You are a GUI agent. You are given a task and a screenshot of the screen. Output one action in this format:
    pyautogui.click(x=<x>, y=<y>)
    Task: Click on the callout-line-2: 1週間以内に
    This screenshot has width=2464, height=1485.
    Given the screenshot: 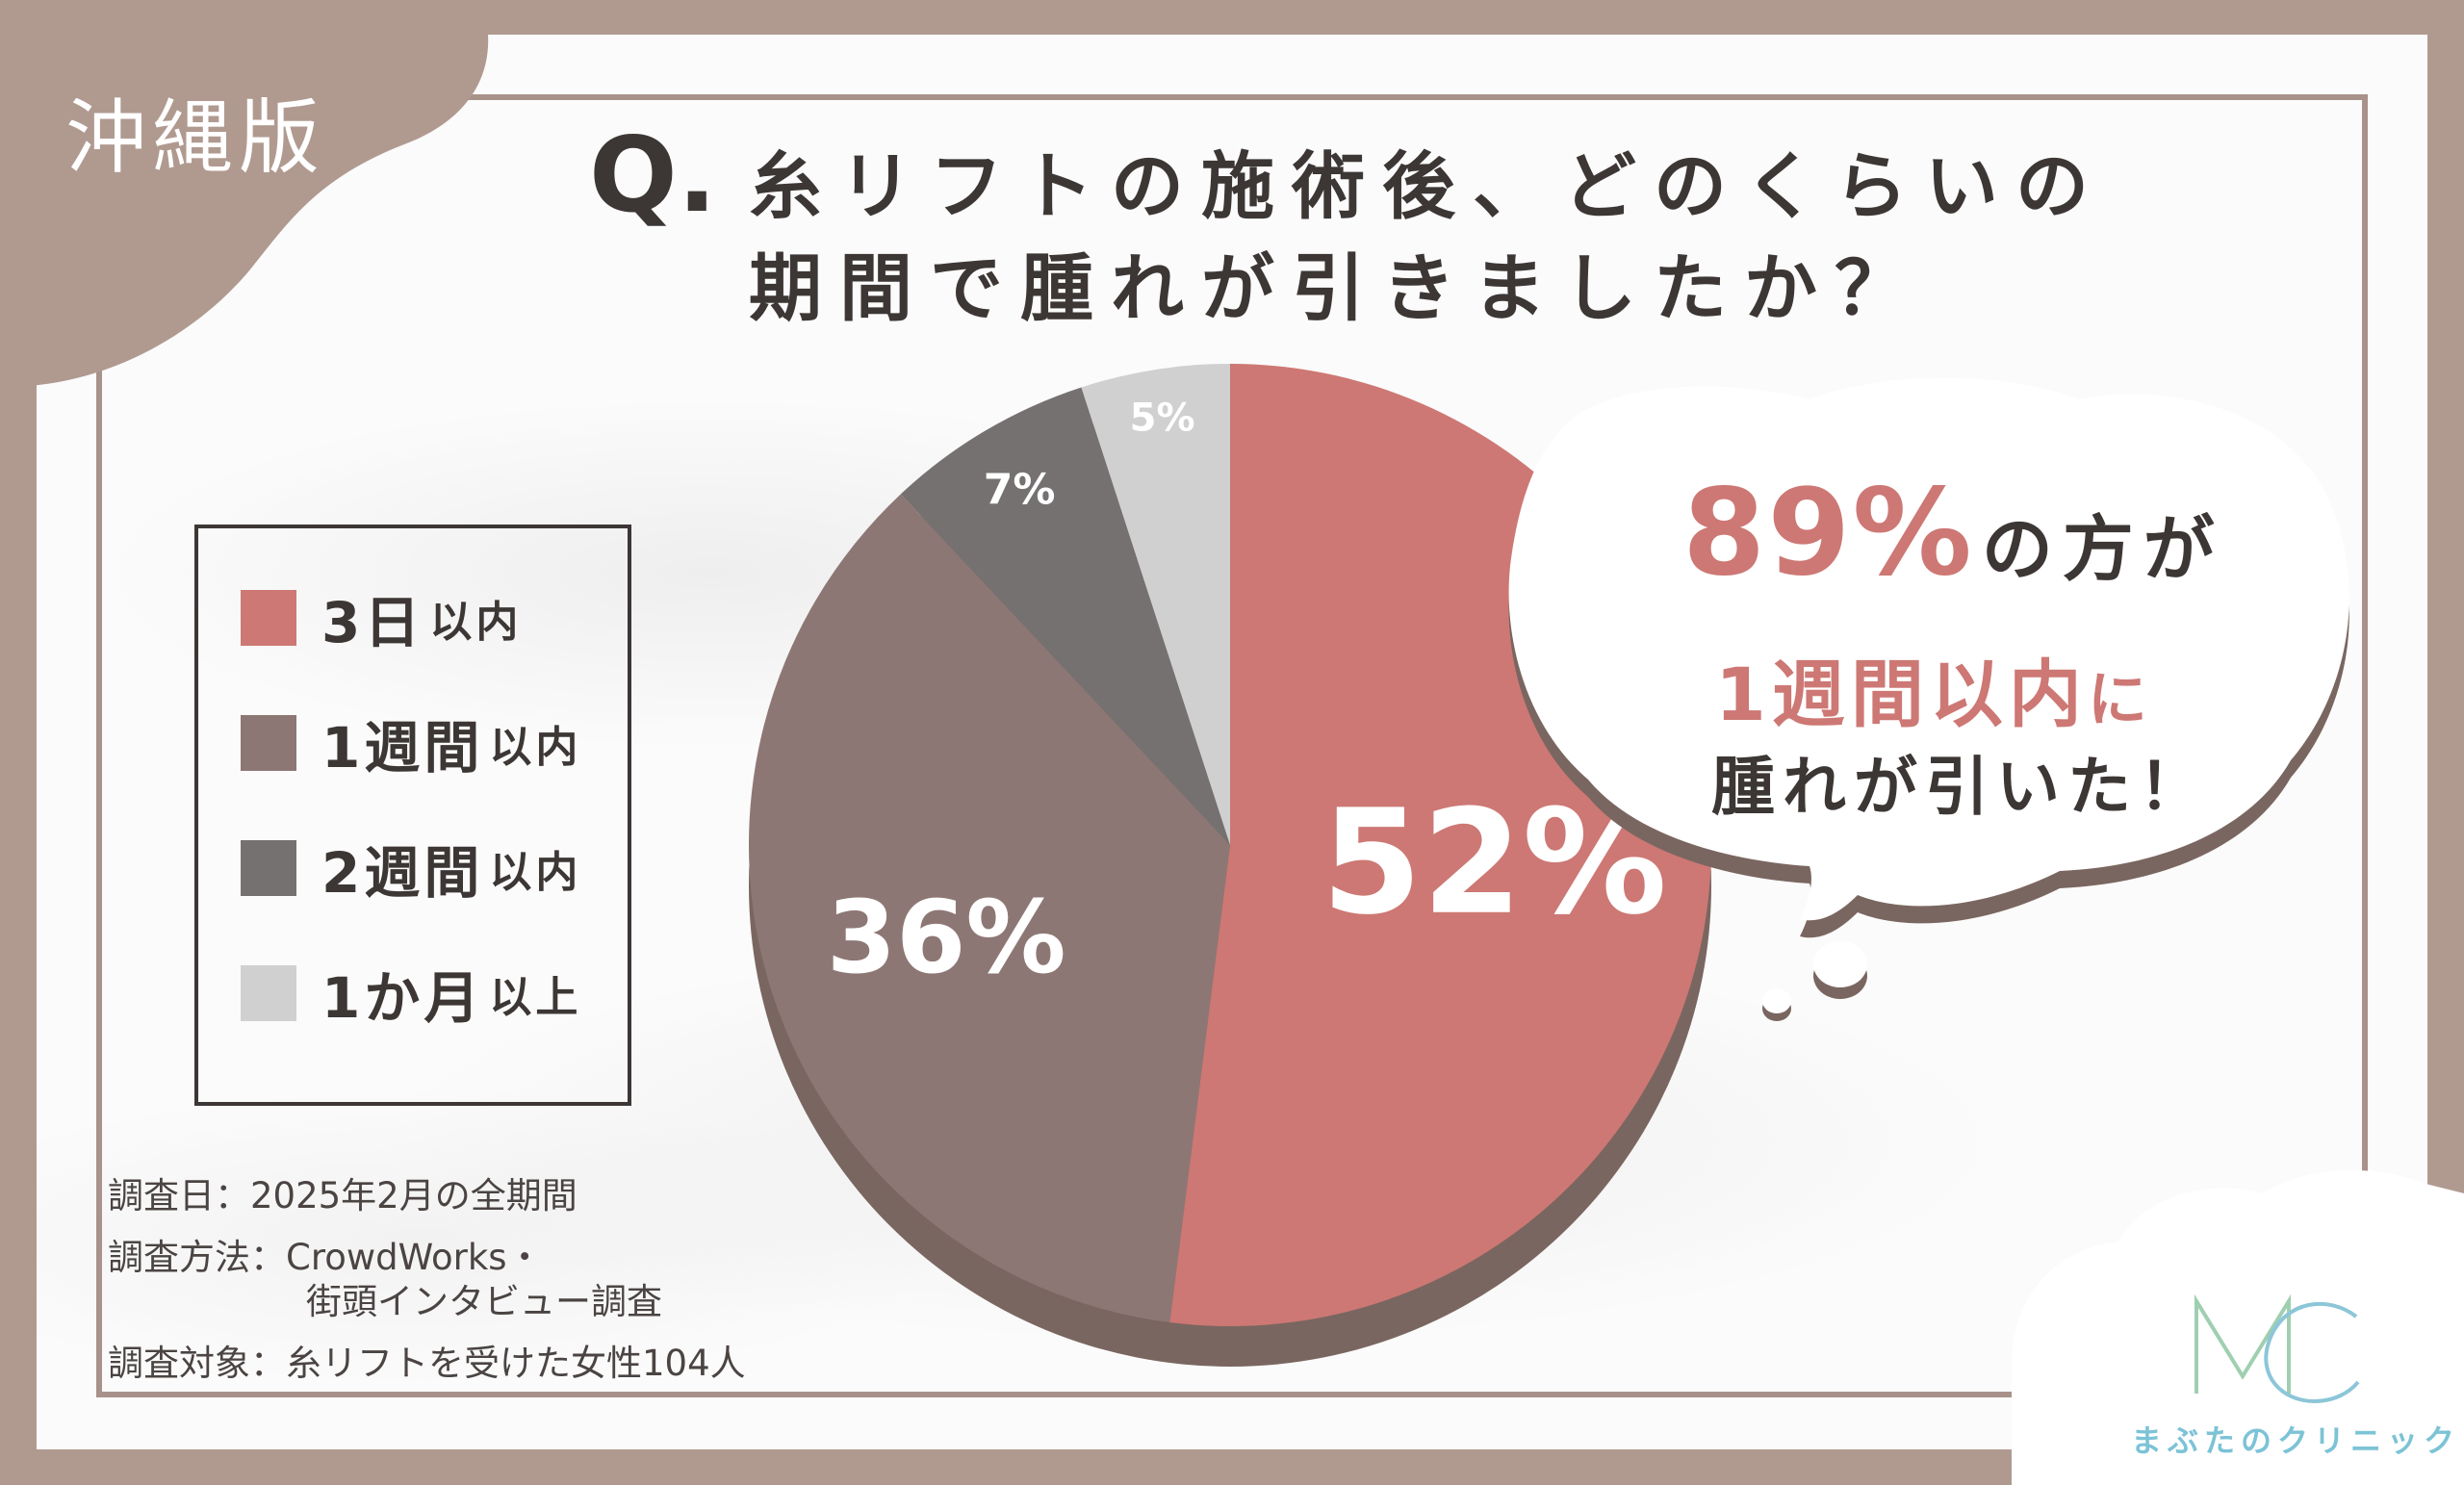 What is the action you would take?
    pyautogui.click(x=1934, y=688)
    